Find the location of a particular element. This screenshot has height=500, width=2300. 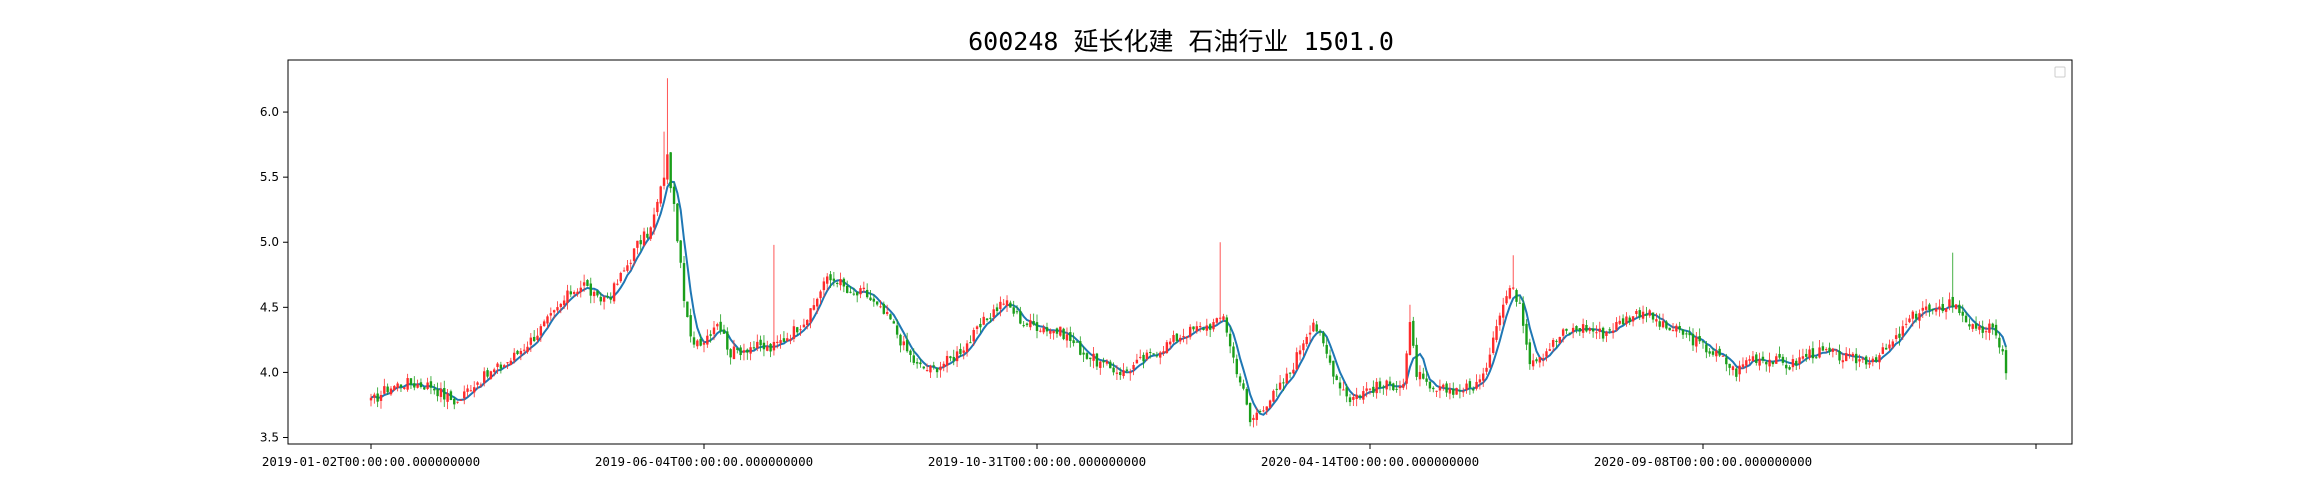

y-tick-label: 6.0 is located at coordinates (269, 112).